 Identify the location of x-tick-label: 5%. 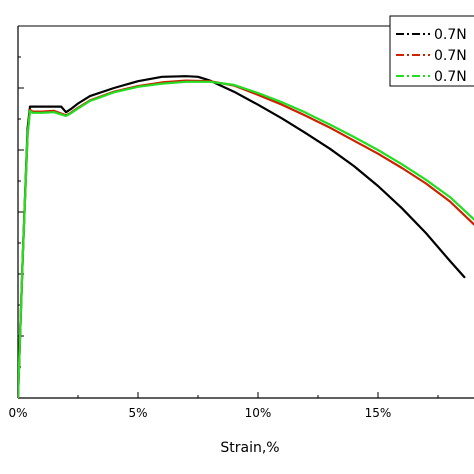
(137, 413).